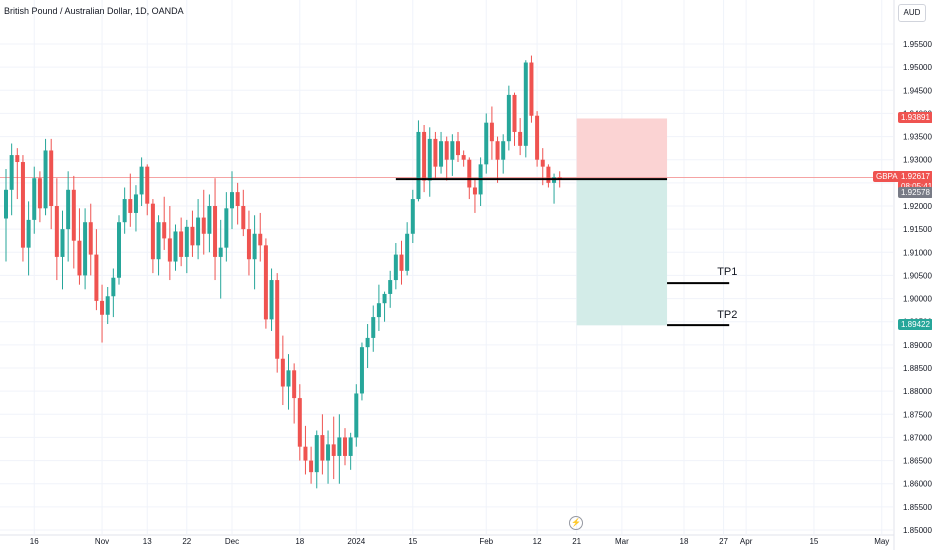 The height and width of the screenshot is (550, 932). What do you see at coordinates (576, 541) in the screenshot?
I see `x-tick-label: 21` at bounding box center [576, 541].